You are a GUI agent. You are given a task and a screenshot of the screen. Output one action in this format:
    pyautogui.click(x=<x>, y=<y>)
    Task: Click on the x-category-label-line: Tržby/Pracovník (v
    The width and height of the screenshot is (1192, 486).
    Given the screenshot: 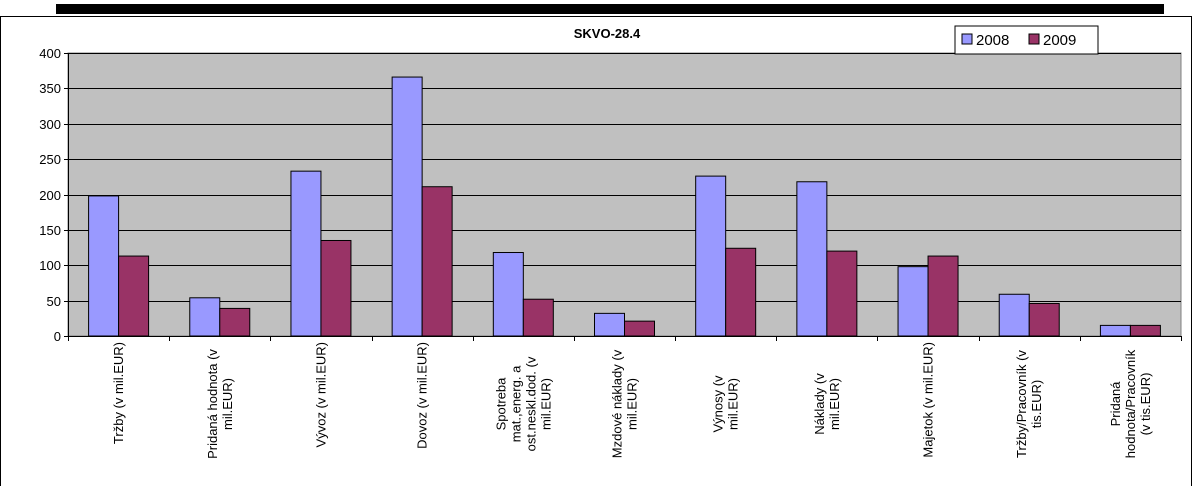 What is the action you would take?
    pyautogui.click(x=1021, y=404)
    